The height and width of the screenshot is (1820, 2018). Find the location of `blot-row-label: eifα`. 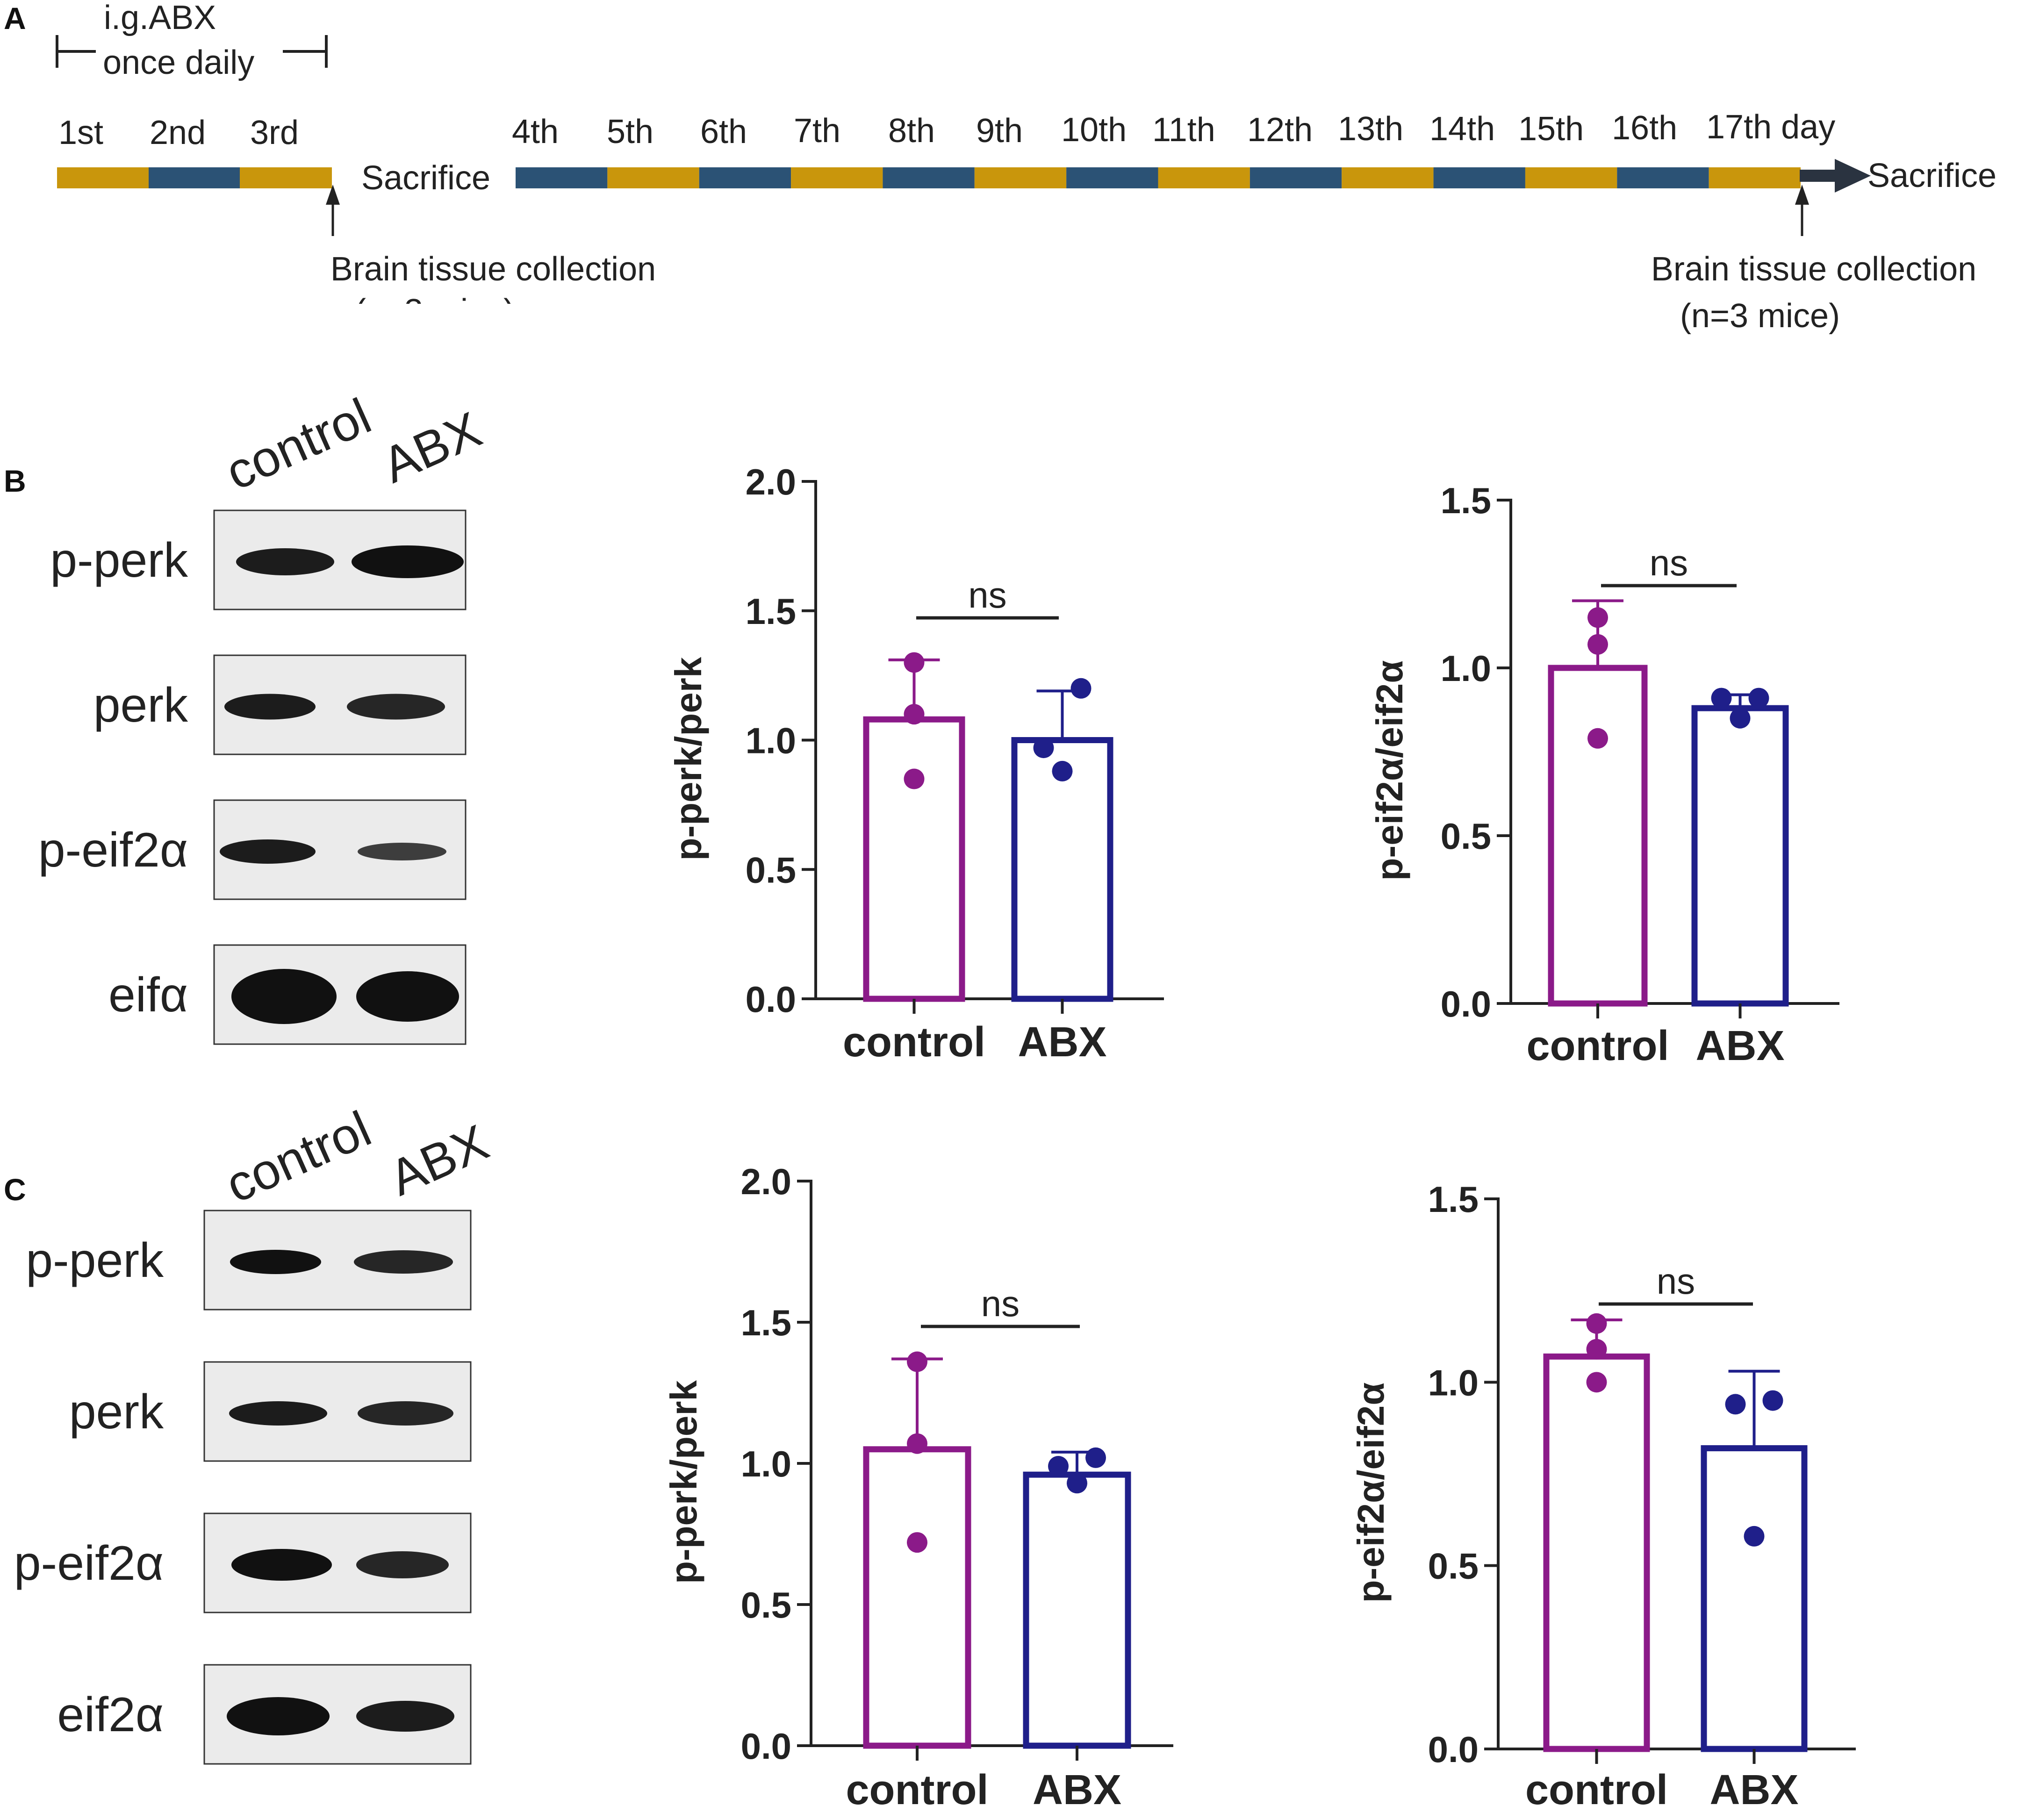

blot-row-label: eifα is located at coordinates (148, 995).